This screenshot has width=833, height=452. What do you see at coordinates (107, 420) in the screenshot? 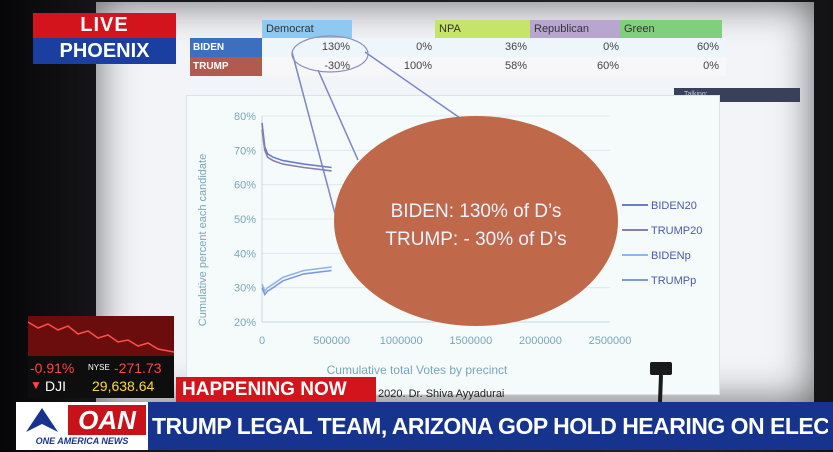
I see `network-logo-text: OAN` at bounding box center [107, 420].